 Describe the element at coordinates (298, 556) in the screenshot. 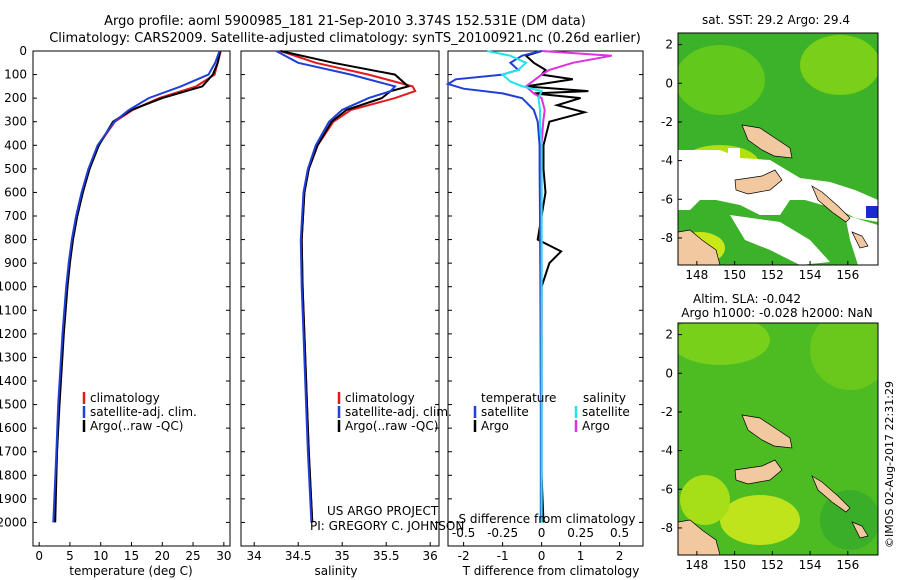

I see `salinity-x-tick-label: 34.5` at that location.